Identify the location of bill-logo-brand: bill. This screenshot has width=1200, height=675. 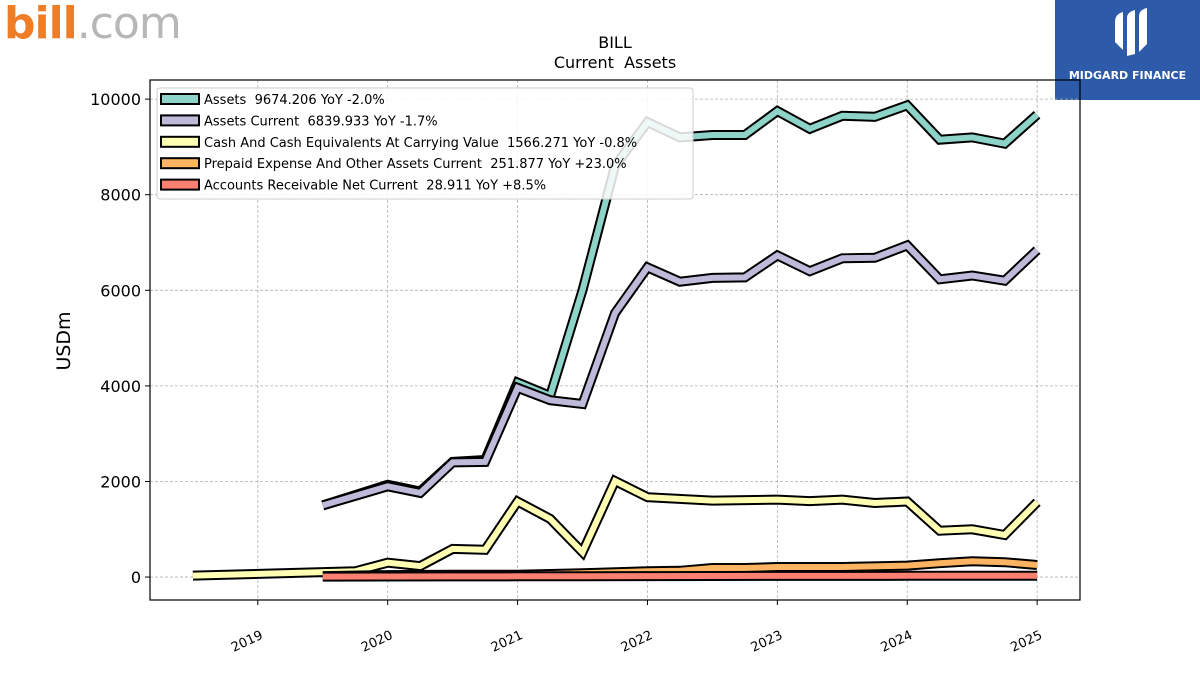
(41, 24).